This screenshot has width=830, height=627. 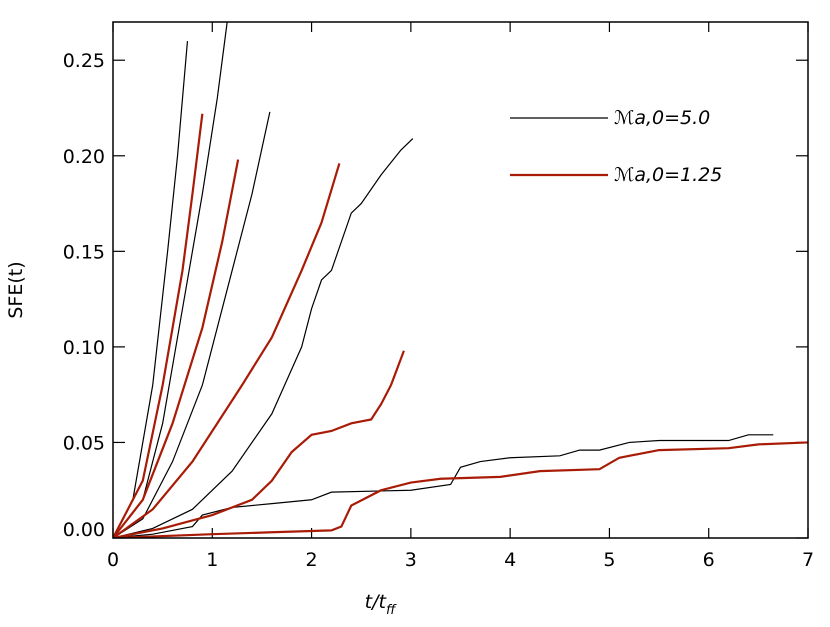 I want to click on y-tick-label: 0.20, so click(x=84, y=157).